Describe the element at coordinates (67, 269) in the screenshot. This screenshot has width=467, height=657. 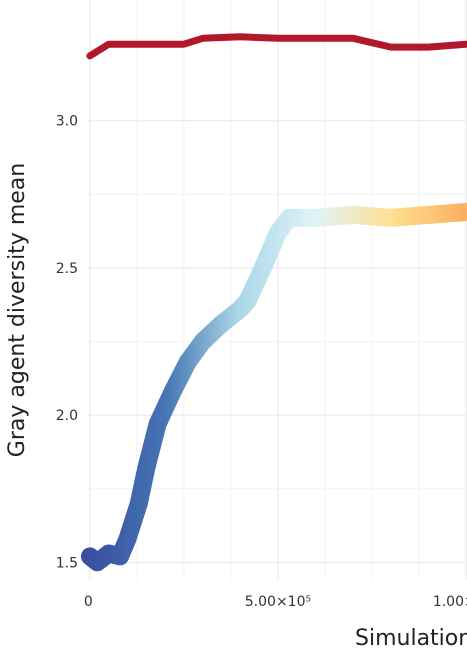
I see `y-tick-label: 2.5` at that location.